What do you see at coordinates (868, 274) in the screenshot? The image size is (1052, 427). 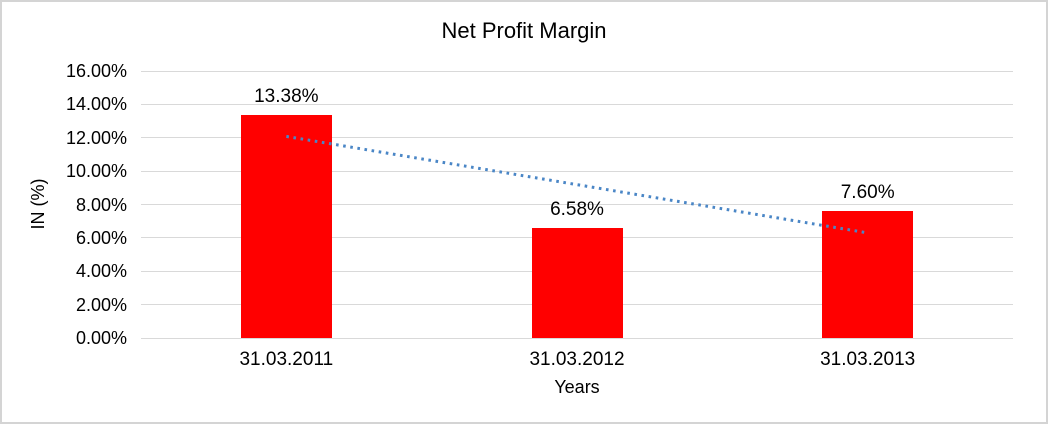 I see `bar-31.03.2013` at bounding box center [868, 274].